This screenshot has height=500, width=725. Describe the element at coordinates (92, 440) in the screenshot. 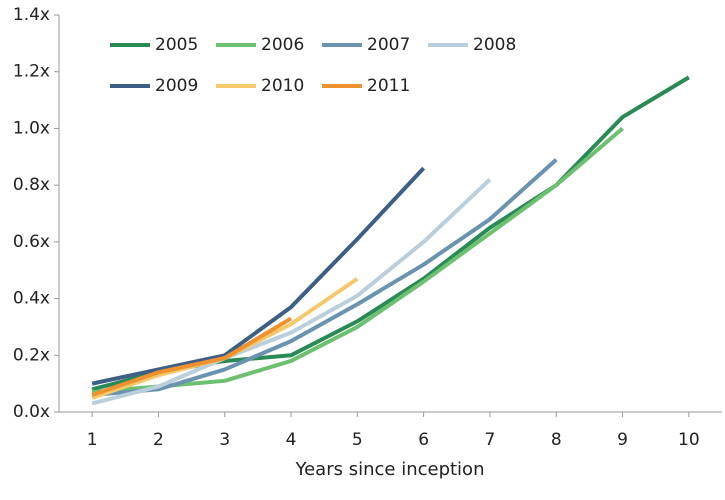

I see `x-tick-label: 1` at that location.